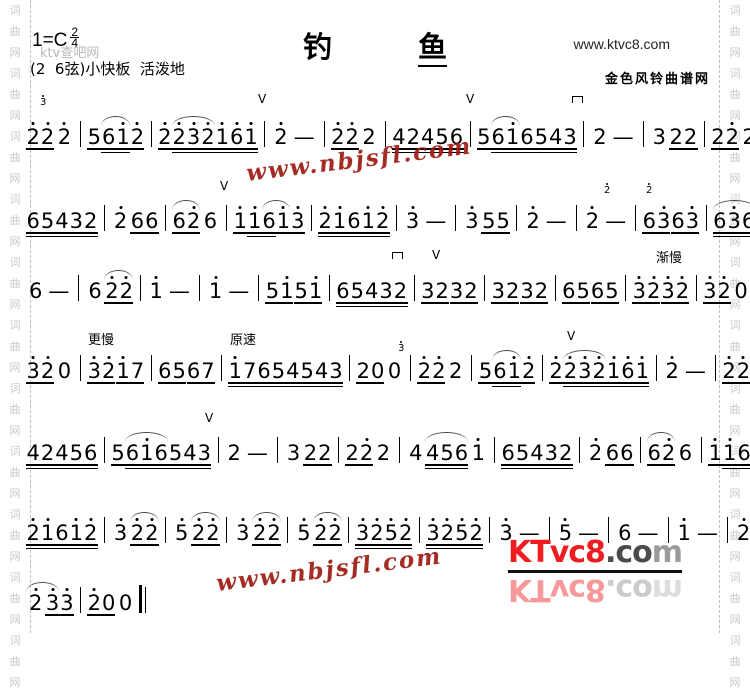 The image size is (750, 693). I want to click on title-char-2: 鱼, so click(432, 48).